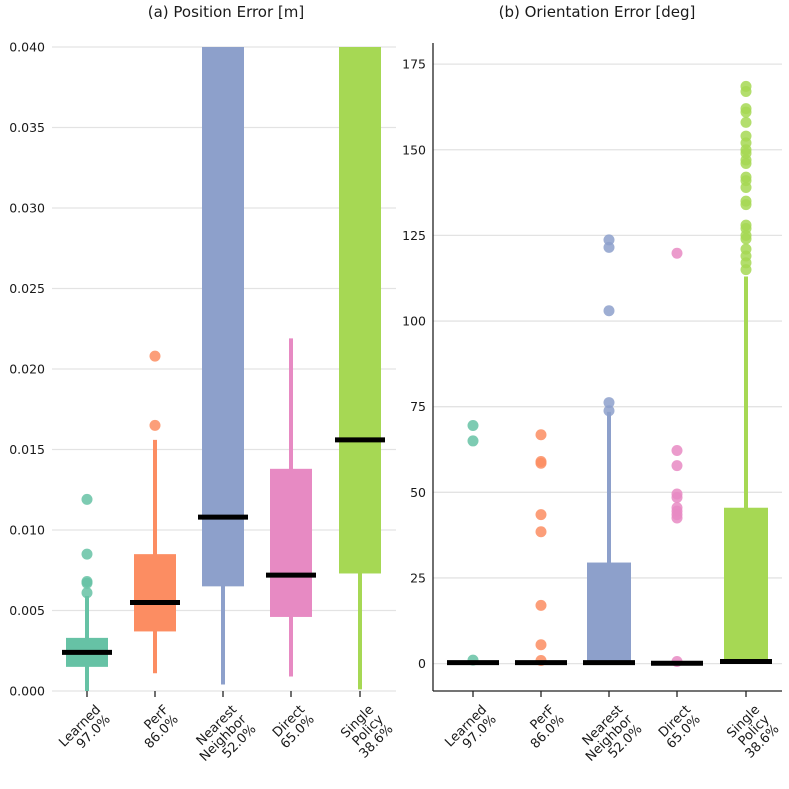 This screenshot has width=789, height=789. What do you see at coordinates (27, 449) in the screenshot?
I see `y-tick-label: 0.015` at bounding box center [27, 449].